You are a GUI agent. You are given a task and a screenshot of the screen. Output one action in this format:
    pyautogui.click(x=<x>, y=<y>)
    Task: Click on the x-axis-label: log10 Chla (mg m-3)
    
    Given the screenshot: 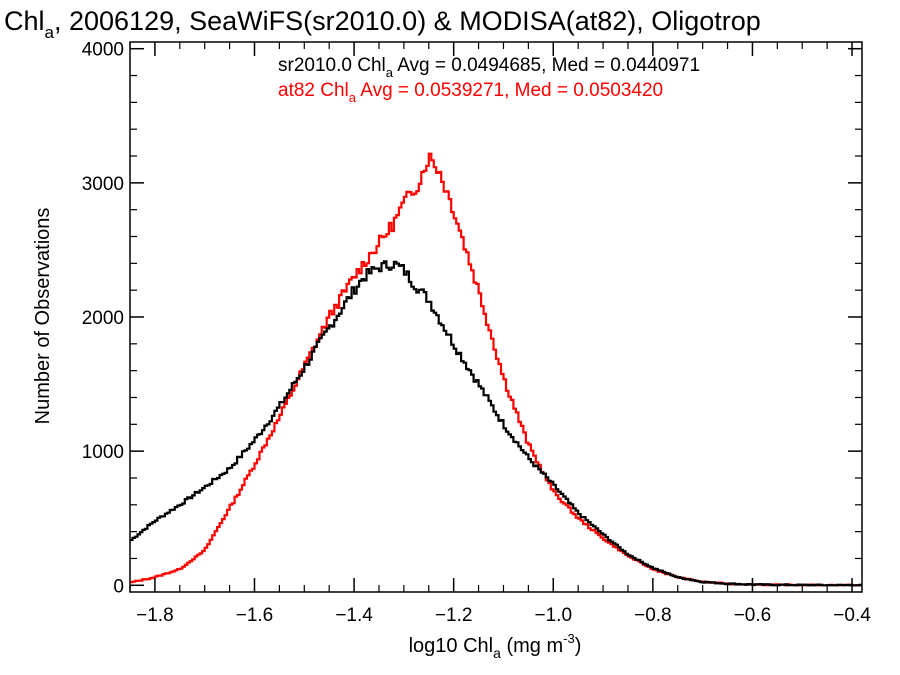 What is the action you would take?
    pyautogui.click(x=495, y=646)
    